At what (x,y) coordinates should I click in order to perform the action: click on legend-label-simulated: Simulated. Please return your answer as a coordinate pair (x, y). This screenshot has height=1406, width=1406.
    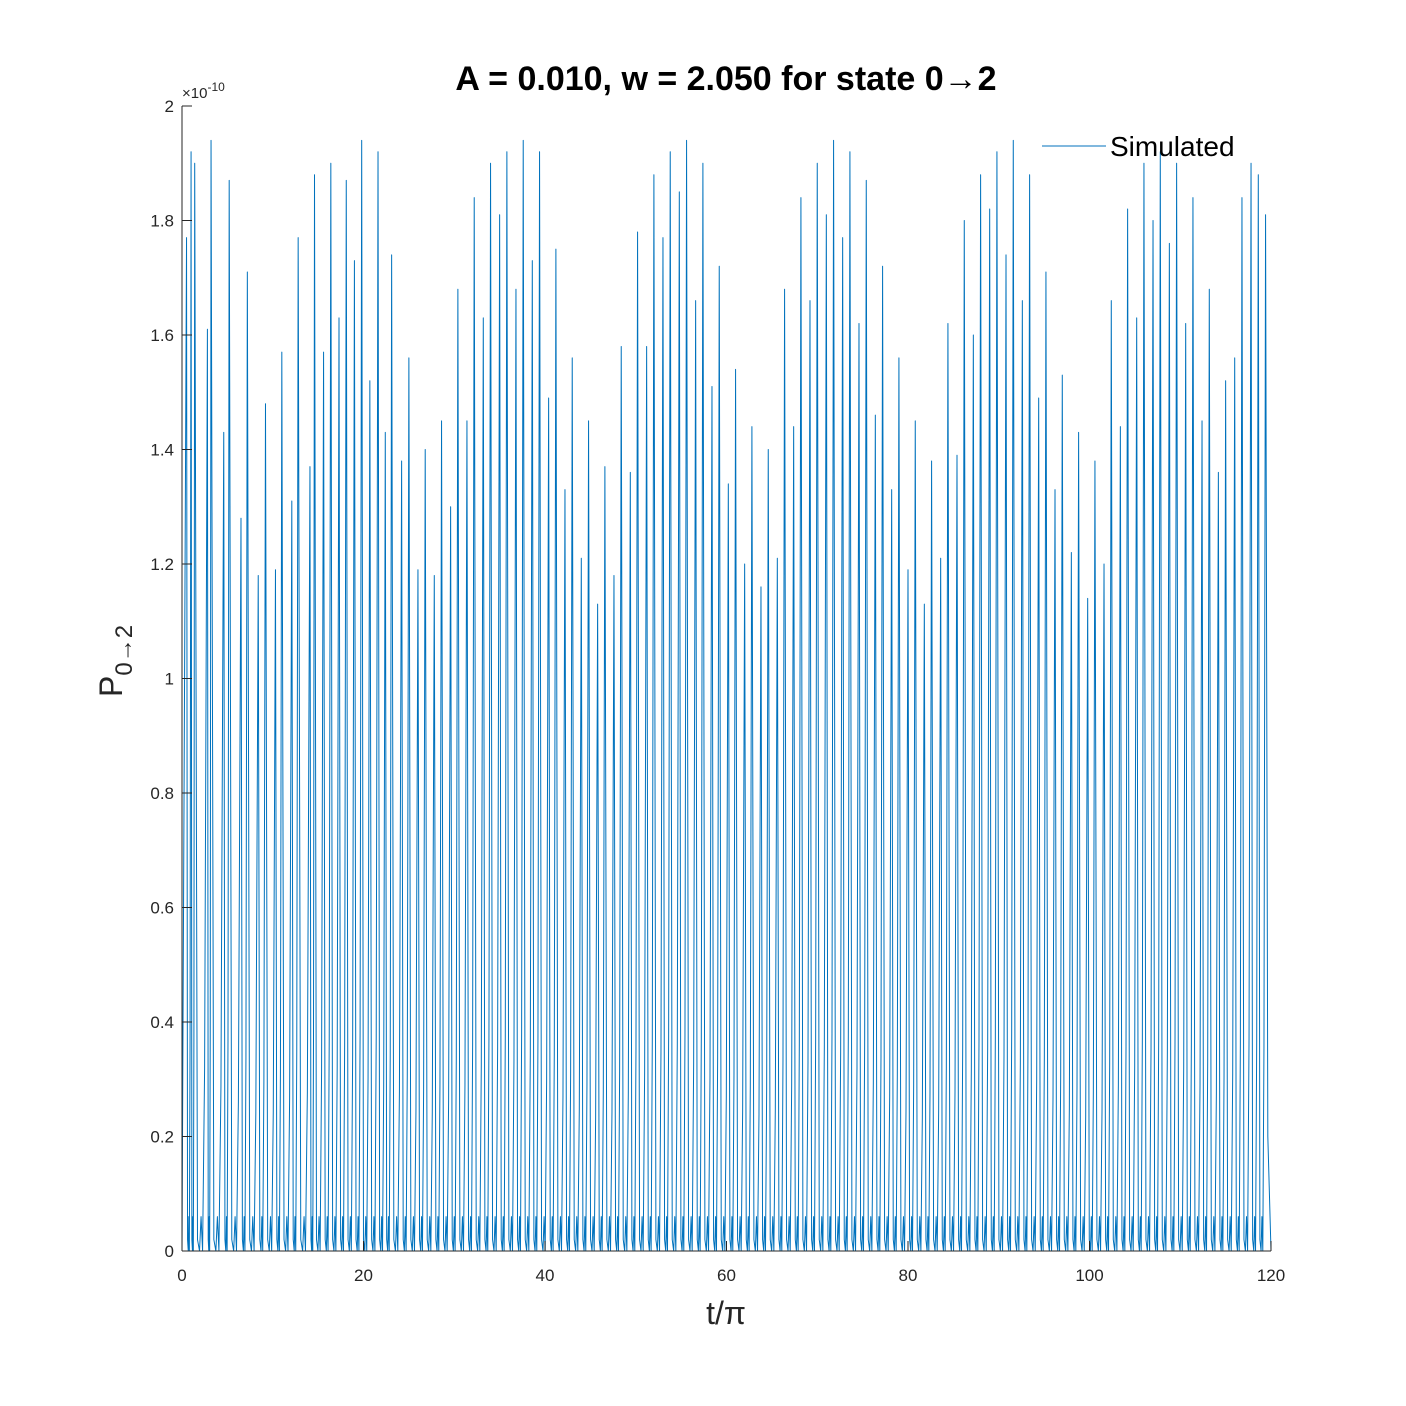
    Looking at the image, I should click on (1172, 146).